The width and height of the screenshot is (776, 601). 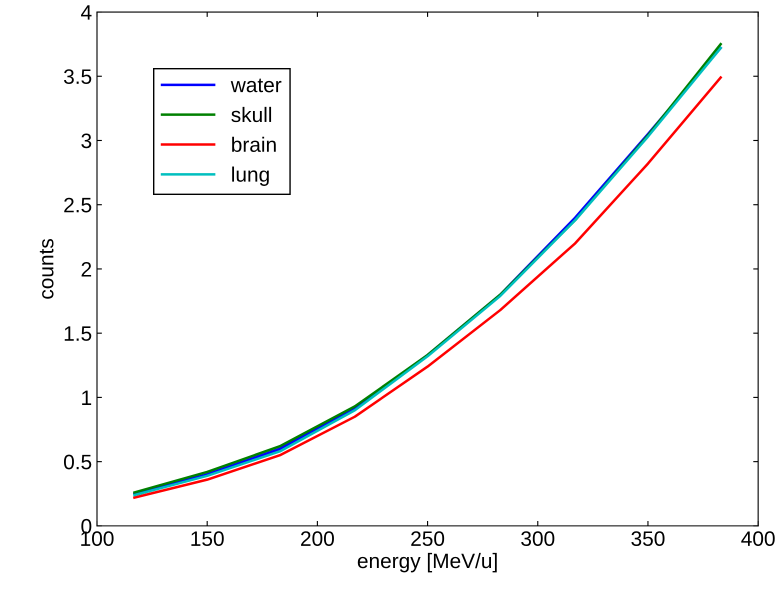 What do you see at coordinates (427, 562) in the screenshot?
I see `x-axis-title: energy [MeV/u]` at bounding box center [427, 562].